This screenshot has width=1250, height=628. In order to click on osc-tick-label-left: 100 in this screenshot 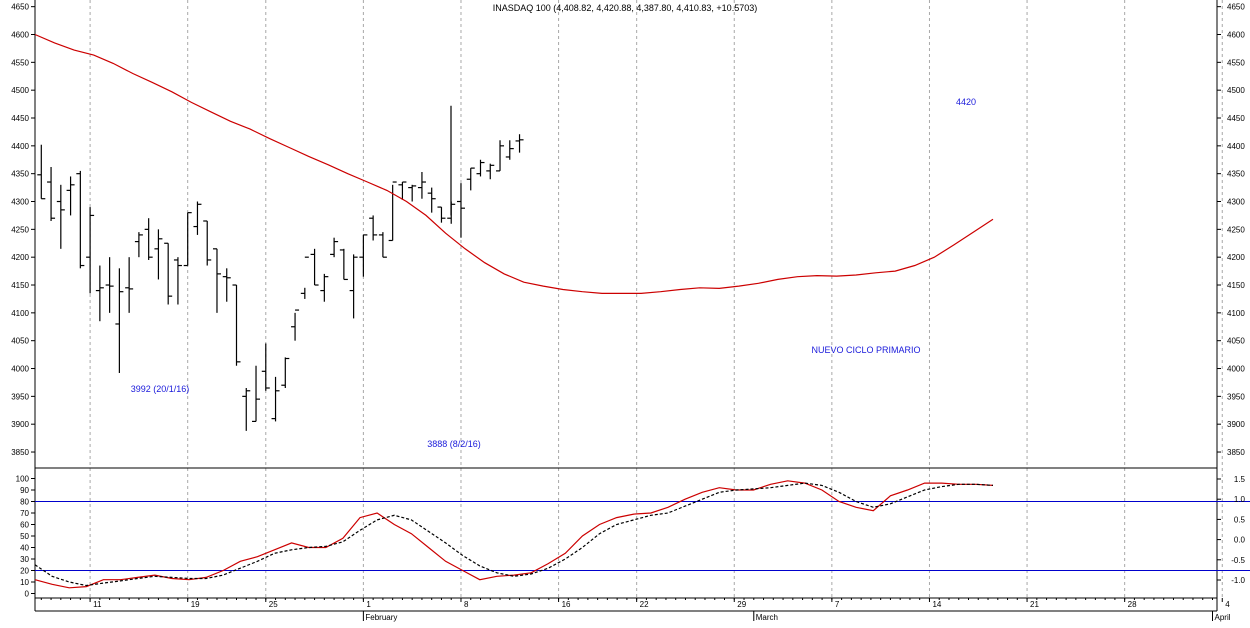, I will do `click(23, 479)`.